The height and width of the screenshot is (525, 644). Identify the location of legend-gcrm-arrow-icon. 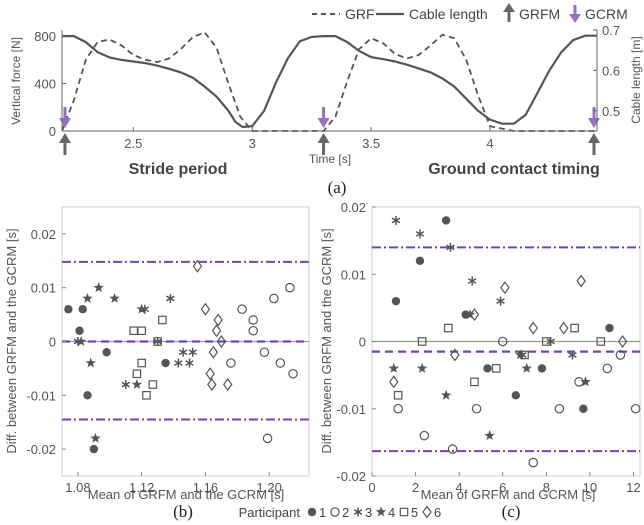
(575, 14).